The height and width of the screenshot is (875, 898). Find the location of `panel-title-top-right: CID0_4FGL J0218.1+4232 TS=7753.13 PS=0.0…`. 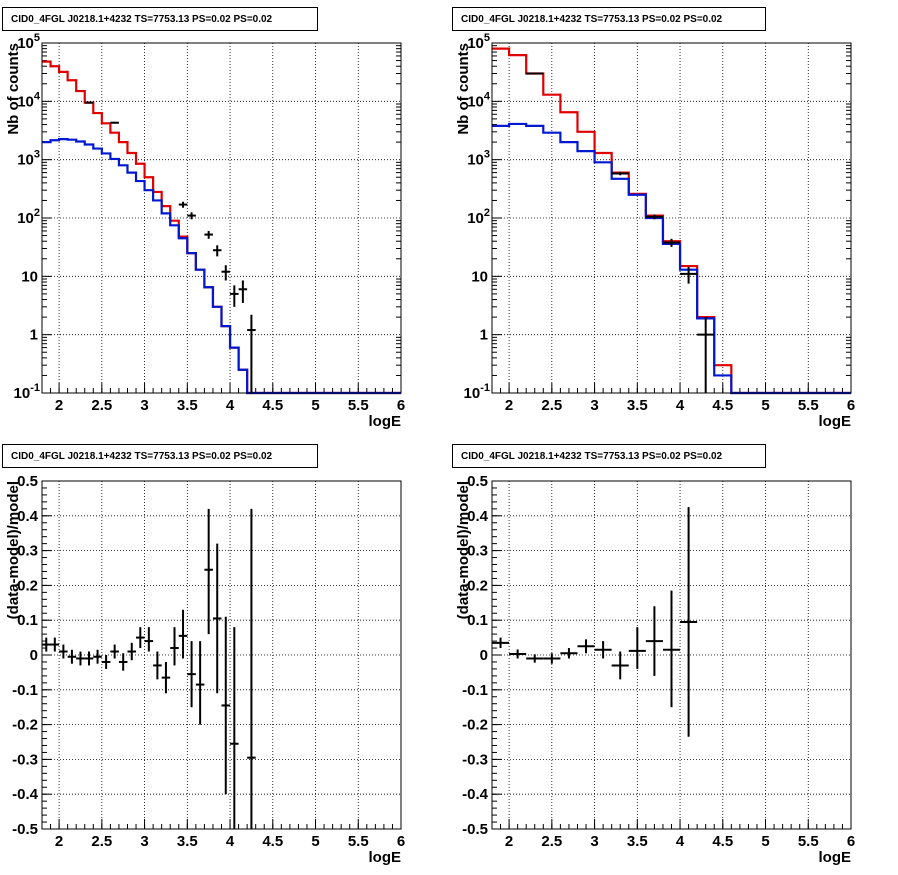

panel-title-top-right: CID0_4FGL J0218.1+4232 TS=7753.13 PS=0.0… is located at coordinates (609, 19).